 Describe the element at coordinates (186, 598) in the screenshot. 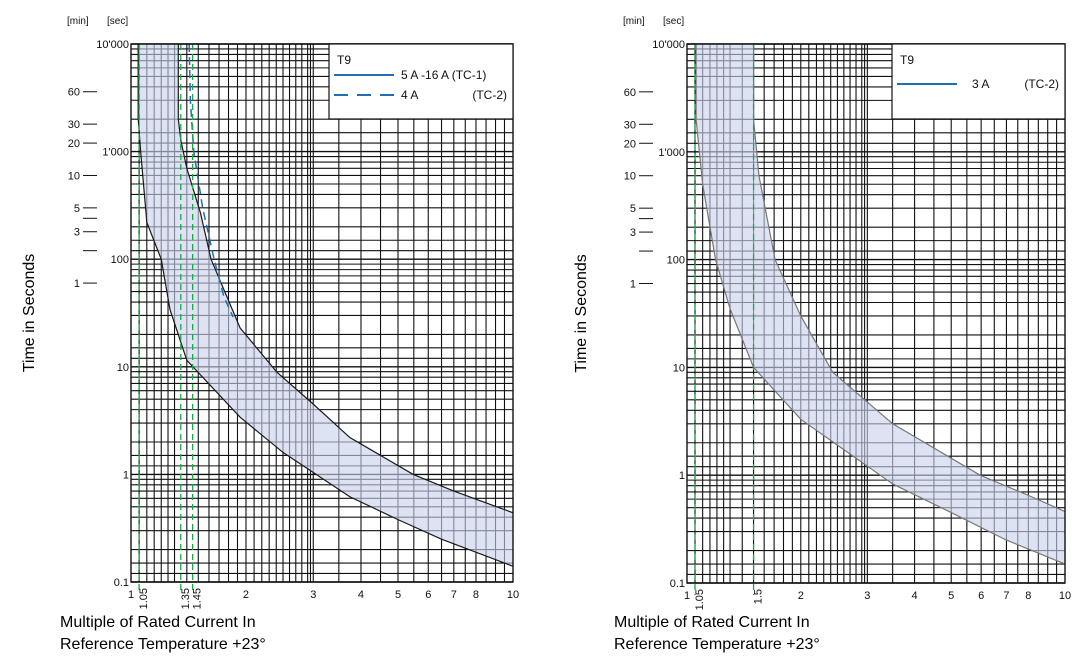

I see `marker-label: 1.35` at that location.